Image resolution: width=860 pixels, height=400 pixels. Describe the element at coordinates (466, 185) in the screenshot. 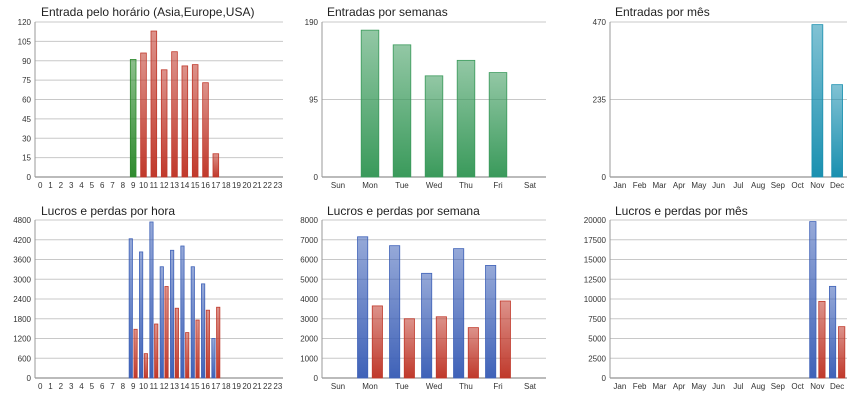

I see `x-tick-label: Thu` at that location.